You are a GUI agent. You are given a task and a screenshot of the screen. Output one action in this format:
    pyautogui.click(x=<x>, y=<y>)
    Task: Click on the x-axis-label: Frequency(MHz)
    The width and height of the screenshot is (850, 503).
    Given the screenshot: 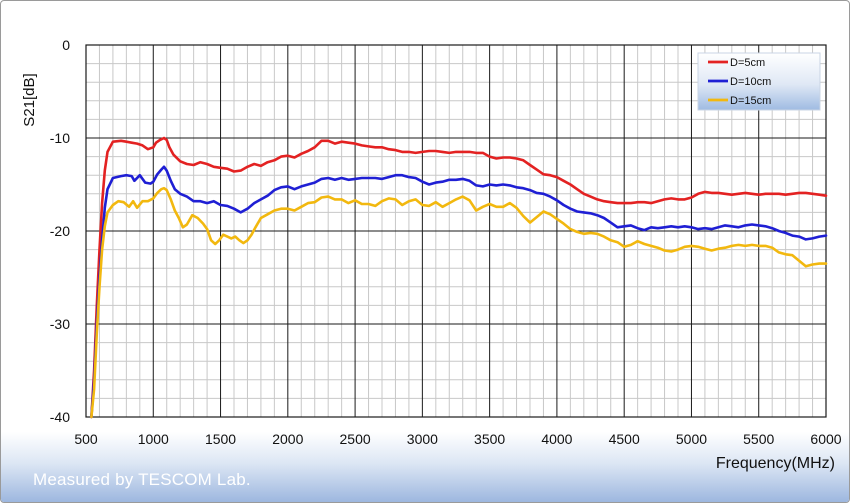 What is the action you would take?
    pyautogui.click(x=775, y=463)
    